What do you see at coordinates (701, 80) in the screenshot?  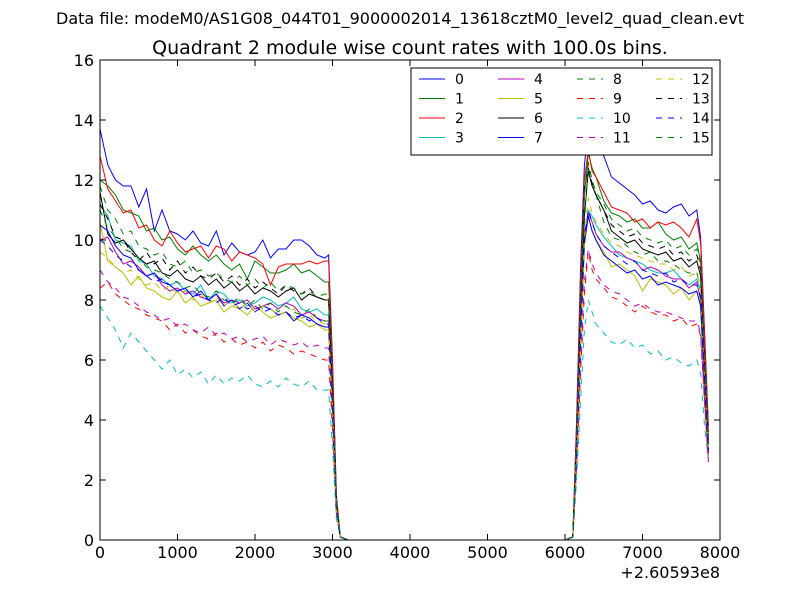 I see `legend-label-12: 12` at bounding box center [701, 80].